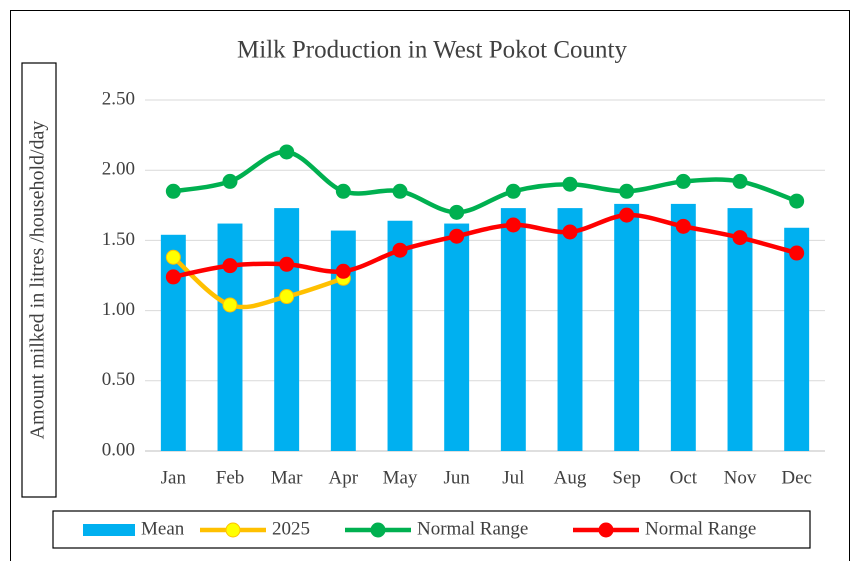  Describe the element at coordinates (109, 530) in the screenshot. I see `legend-swatch` at that location.